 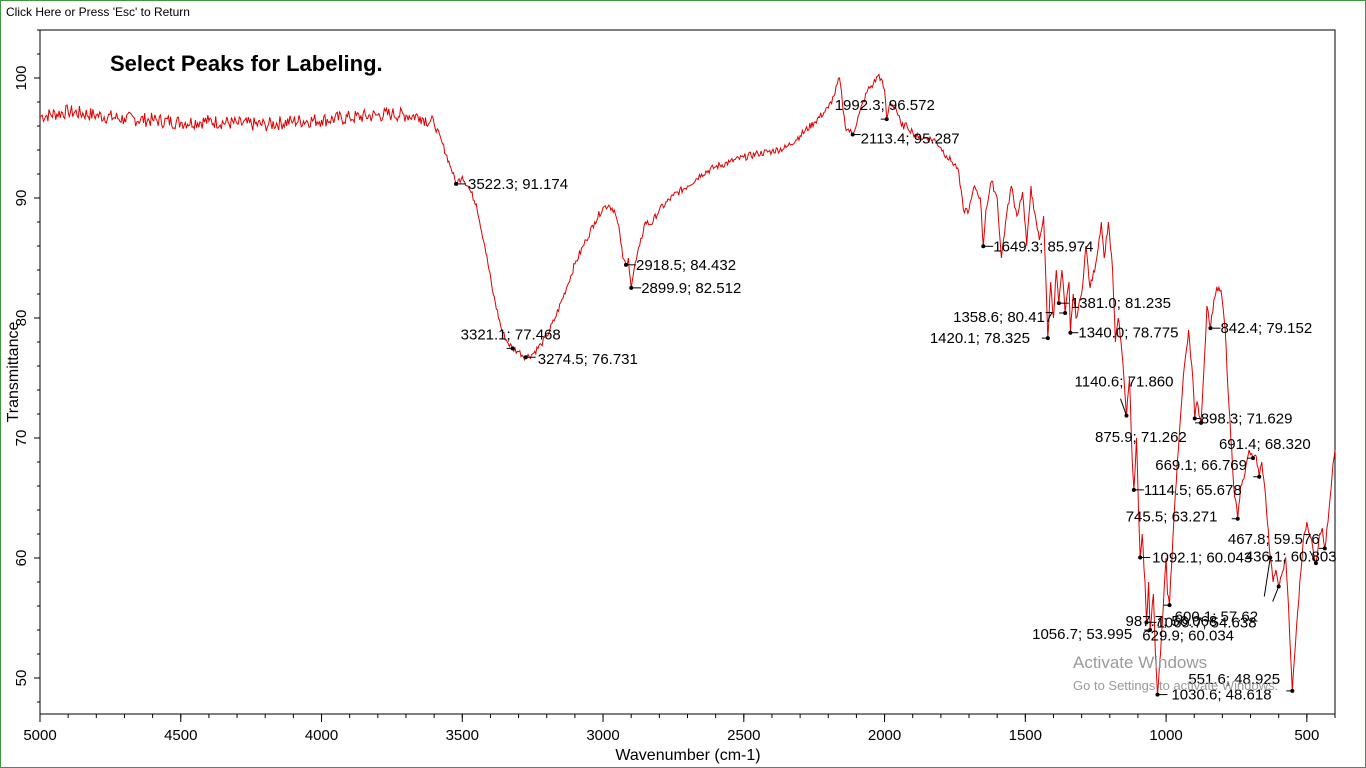 I want to click on peak-label: 1030.6; 48.618, so click(x=1221, y=695).